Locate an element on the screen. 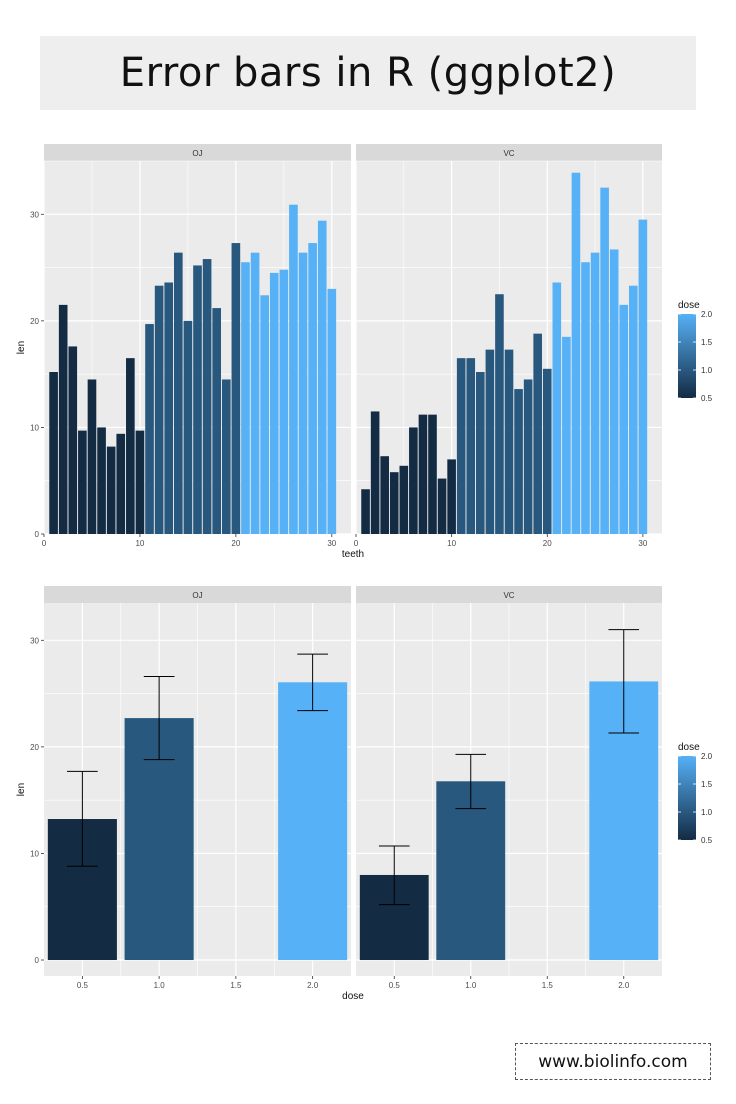 This screenshot has width=736, height=1104. footer-box: www.biolinfo.com is located at coordinates (613, 1061).